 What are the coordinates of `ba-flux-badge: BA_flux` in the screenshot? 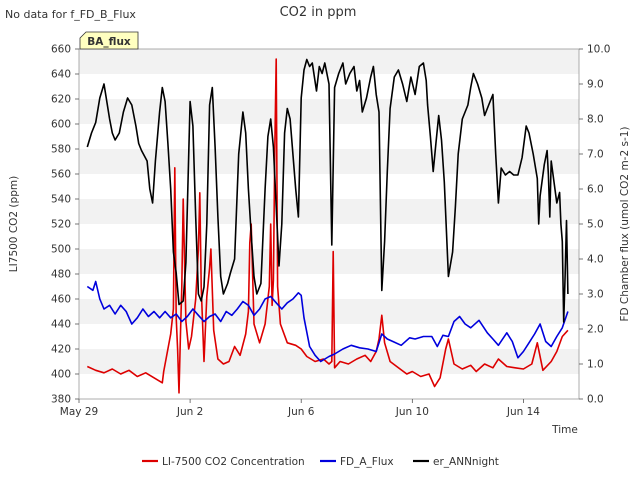 It's located at (109, 40).